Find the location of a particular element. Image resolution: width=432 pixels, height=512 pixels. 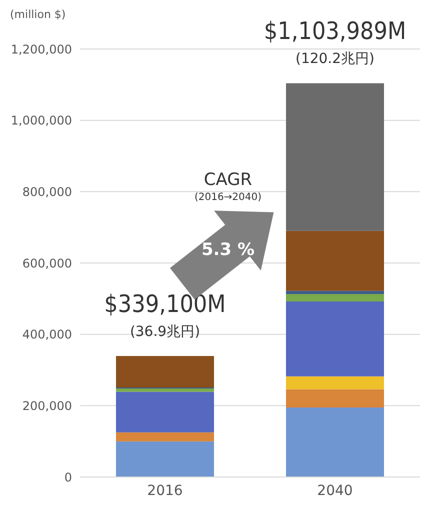

total-label: $339,100M is located at coordinates (165, 304).